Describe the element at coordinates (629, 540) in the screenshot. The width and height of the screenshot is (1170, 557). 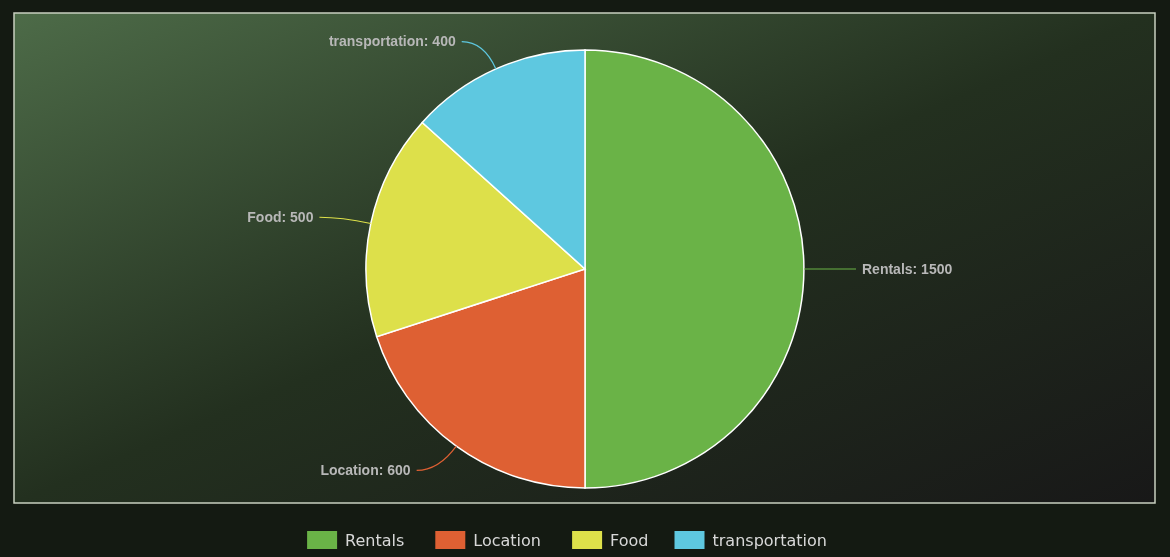
I see `legend-label: Food` at that location.